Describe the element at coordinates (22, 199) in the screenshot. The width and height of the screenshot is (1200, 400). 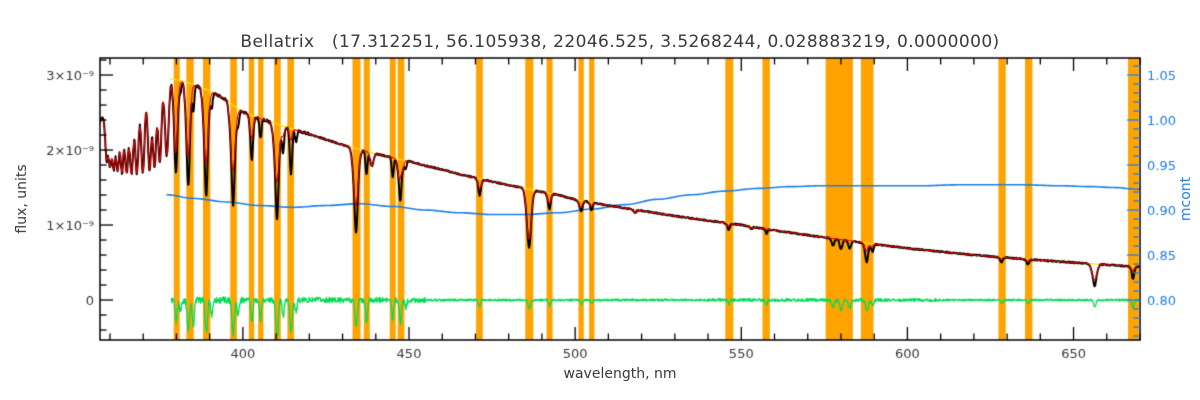
I see `y-axis-title-flux: flux, units` at that location.